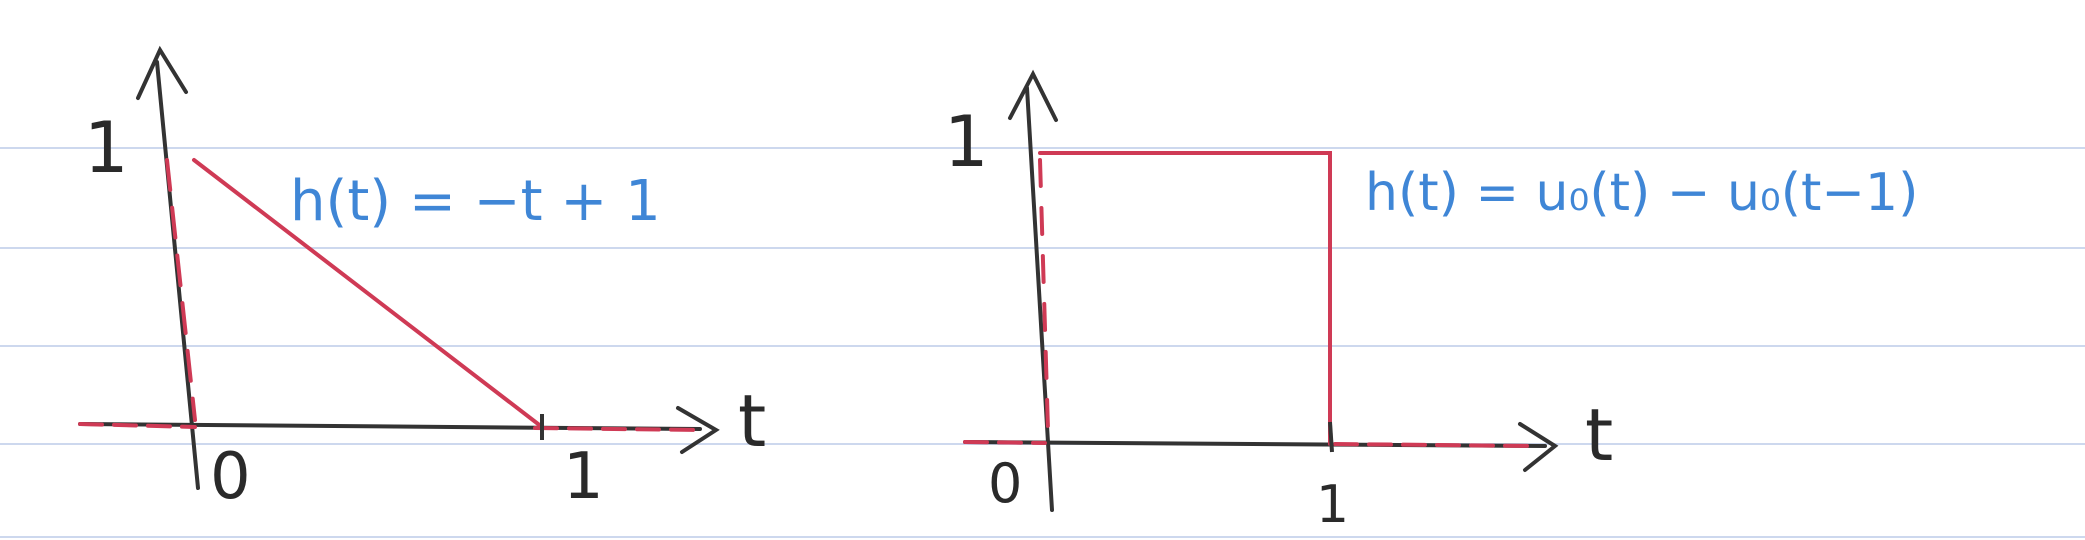  What do you see at coordinates (1039, 299) in the screenshot?
I see `right-y-axis` at bounding box center [1039, 299].